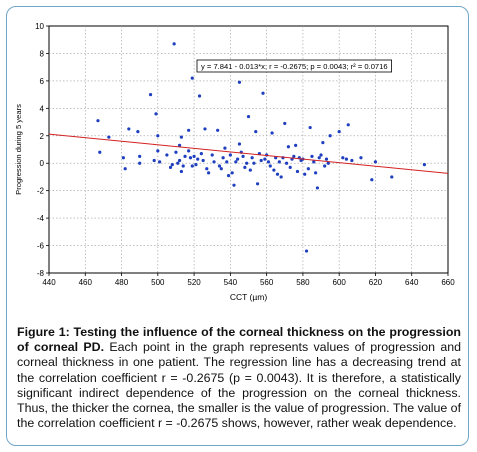 The width and height of the screenshot is (477, 452). What do you see at coordinates (41, 191) in the screenshot?
I see `y-tick-label: -2` at bounding box center [41, 191].